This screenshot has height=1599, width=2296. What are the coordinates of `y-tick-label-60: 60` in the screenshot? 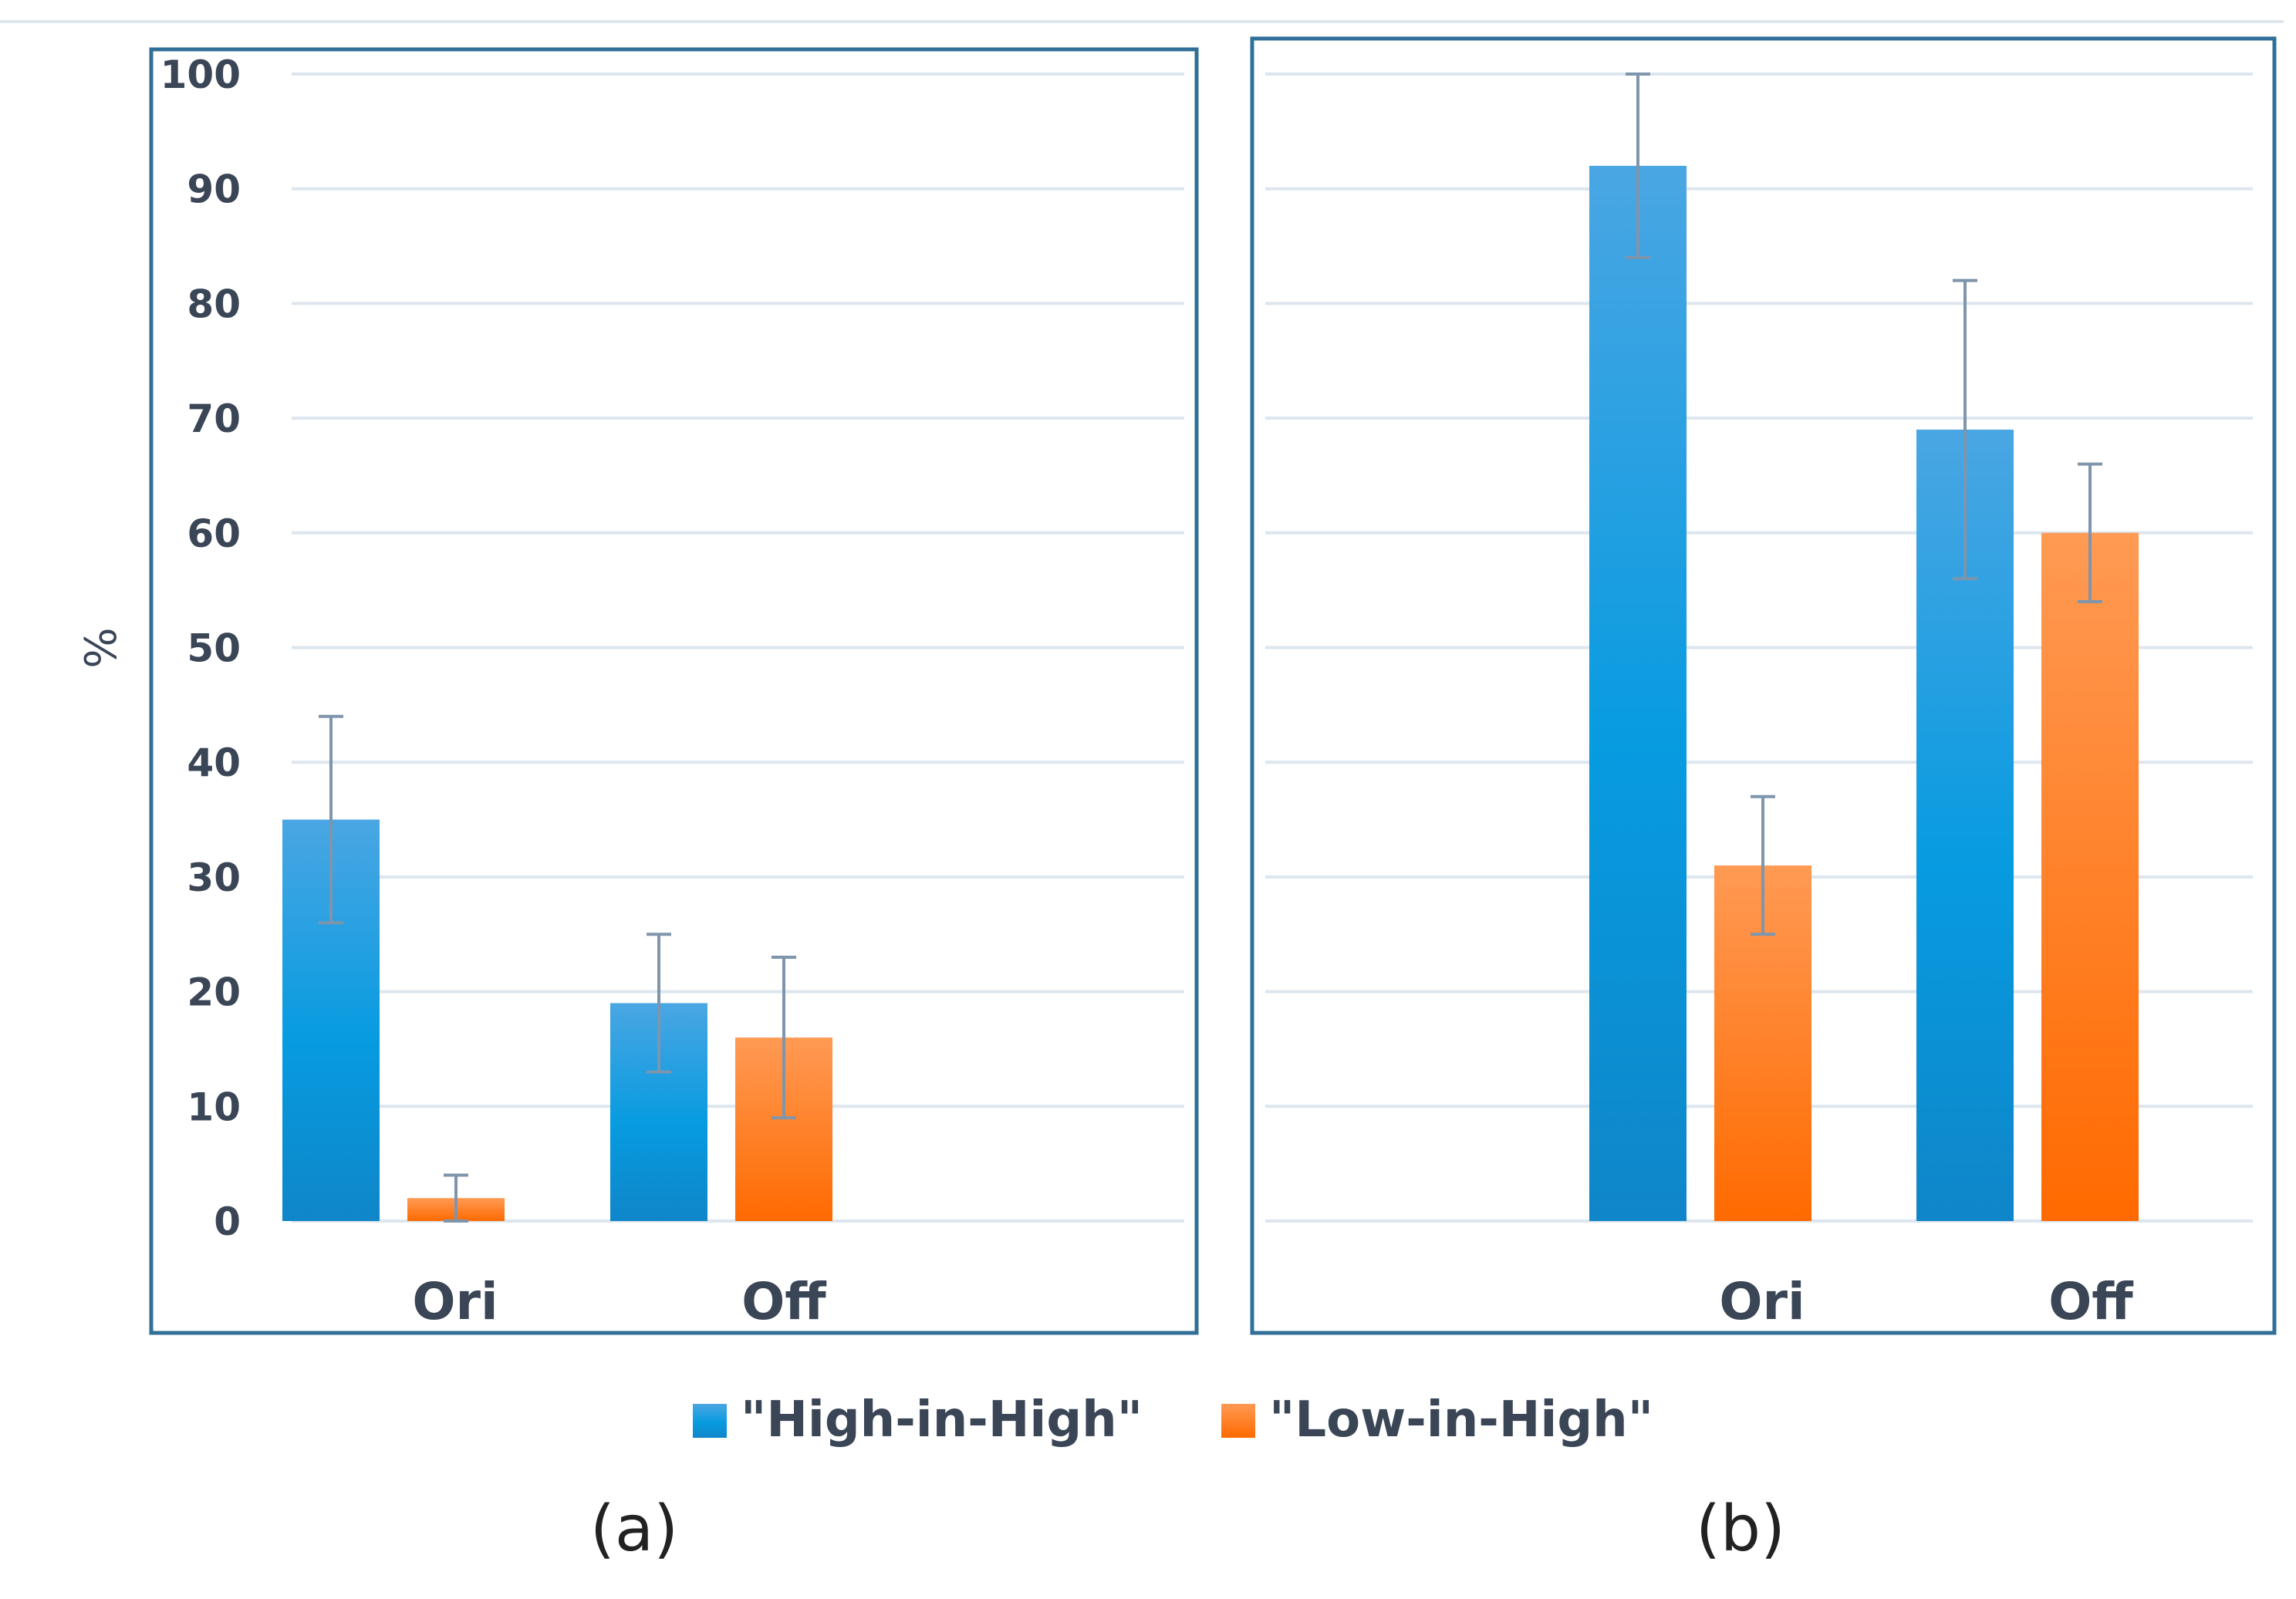 It's located at (214, 533).